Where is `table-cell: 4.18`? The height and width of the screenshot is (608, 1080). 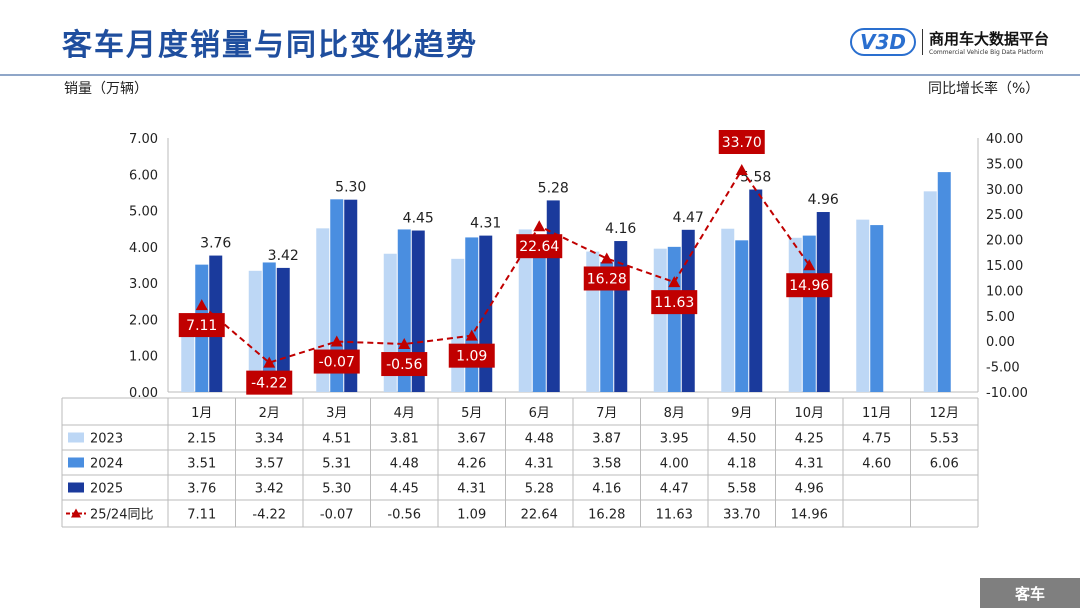 table-cell: 4.18 is located at coordinates (741, 464).